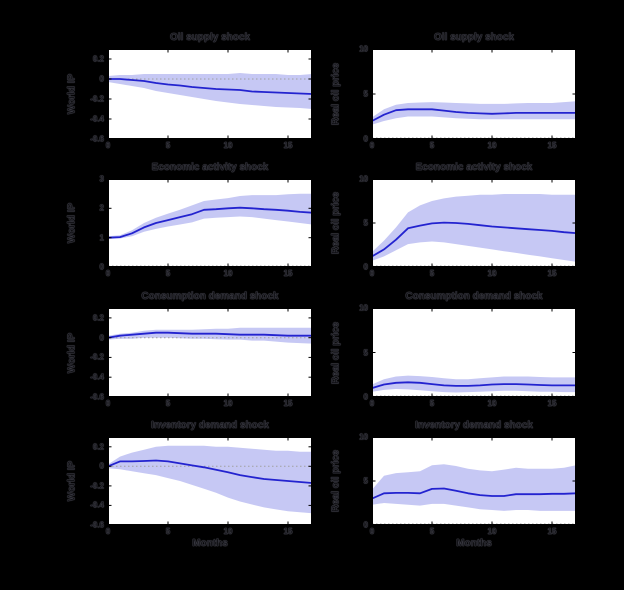 The image size is (624, 590). I want to click on x-axis-label: Months, so click(210, 543).